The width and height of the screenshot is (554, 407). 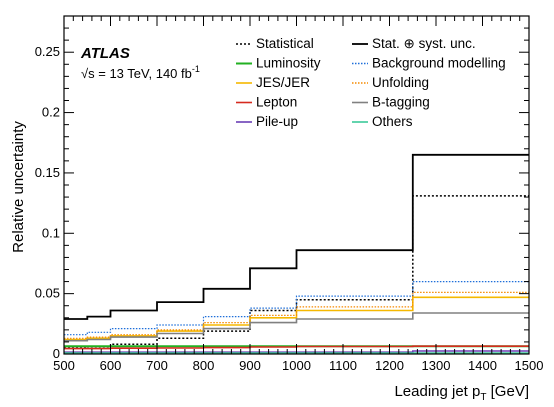 I want to click on legend-item-lepton: Lepton, so click(x=266, y=102).